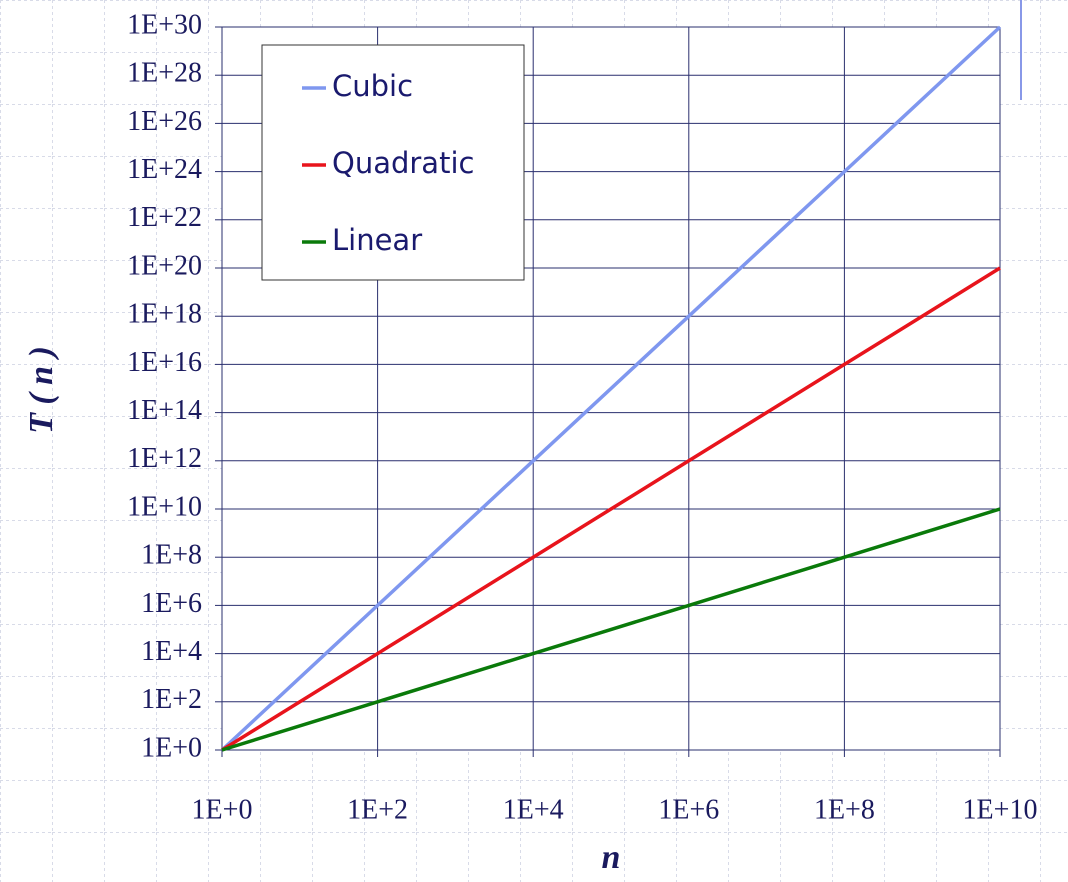  What do you see at coordinates (164, 506) in the screenshot?
I see `y-tick-label: 1E+10` at bounding box center [164, 506].